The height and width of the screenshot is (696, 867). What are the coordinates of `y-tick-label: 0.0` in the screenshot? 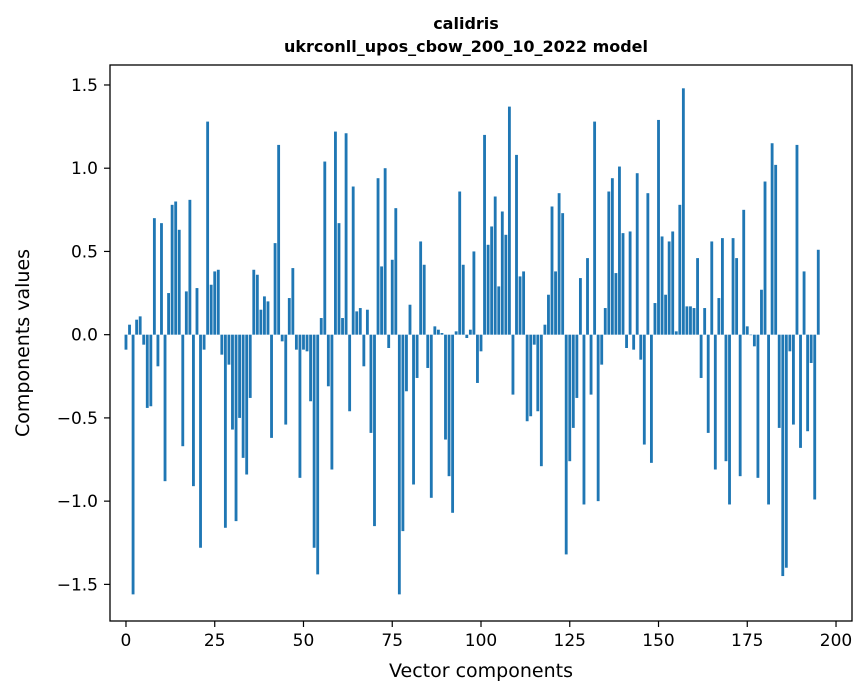 It's located at (84, 336).